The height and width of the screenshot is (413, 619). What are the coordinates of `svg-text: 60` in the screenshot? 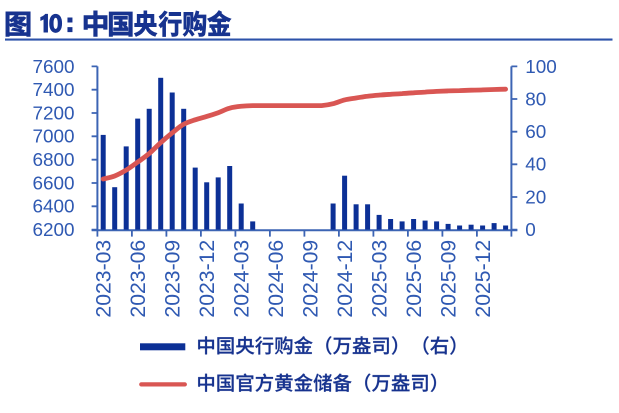 It's located at (535, 132).